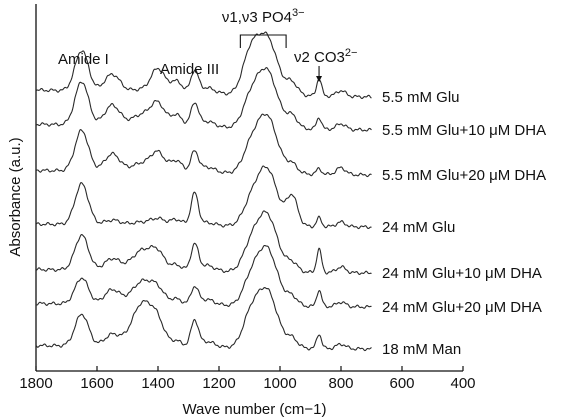 The height and width of the screenshot is (420, 579). I want to click on y-axis-title: Absorbance (a.u.), so click(15, 196).